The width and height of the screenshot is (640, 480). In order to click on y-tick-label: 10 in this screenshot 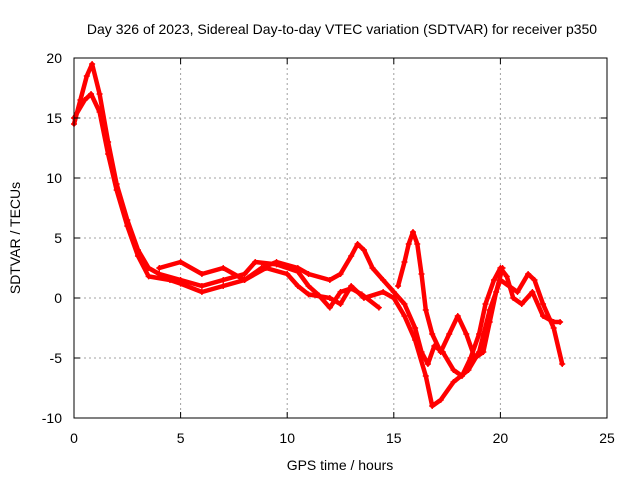, I will do `click(54, 178)`.